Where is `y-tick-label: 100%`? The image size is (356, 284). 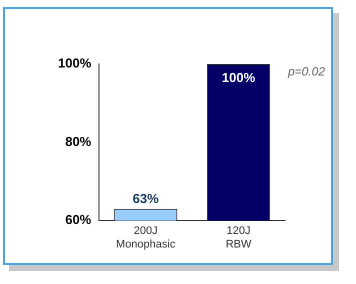 y-tick-label: 100% is located at coordinates (75, 63).